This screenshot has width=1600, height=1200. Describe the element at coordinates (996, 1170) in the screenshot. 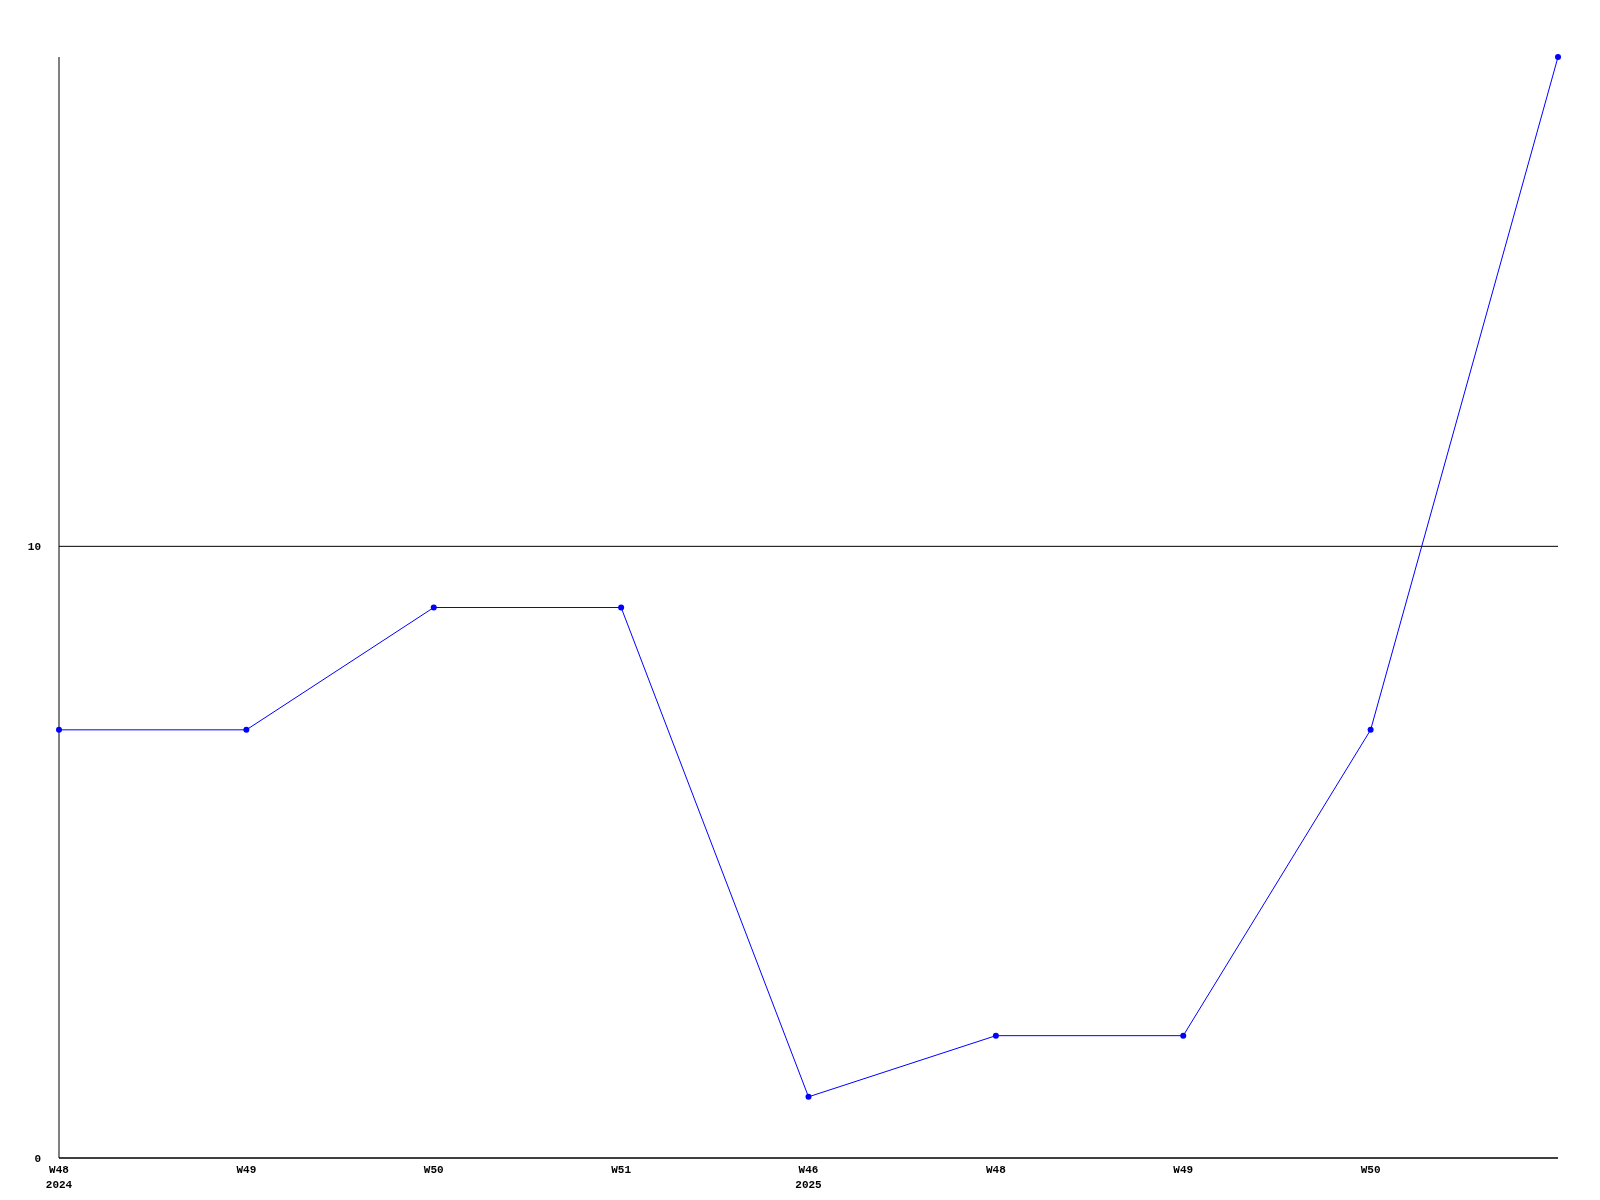

I see `x-tick-label: W48` at that location.